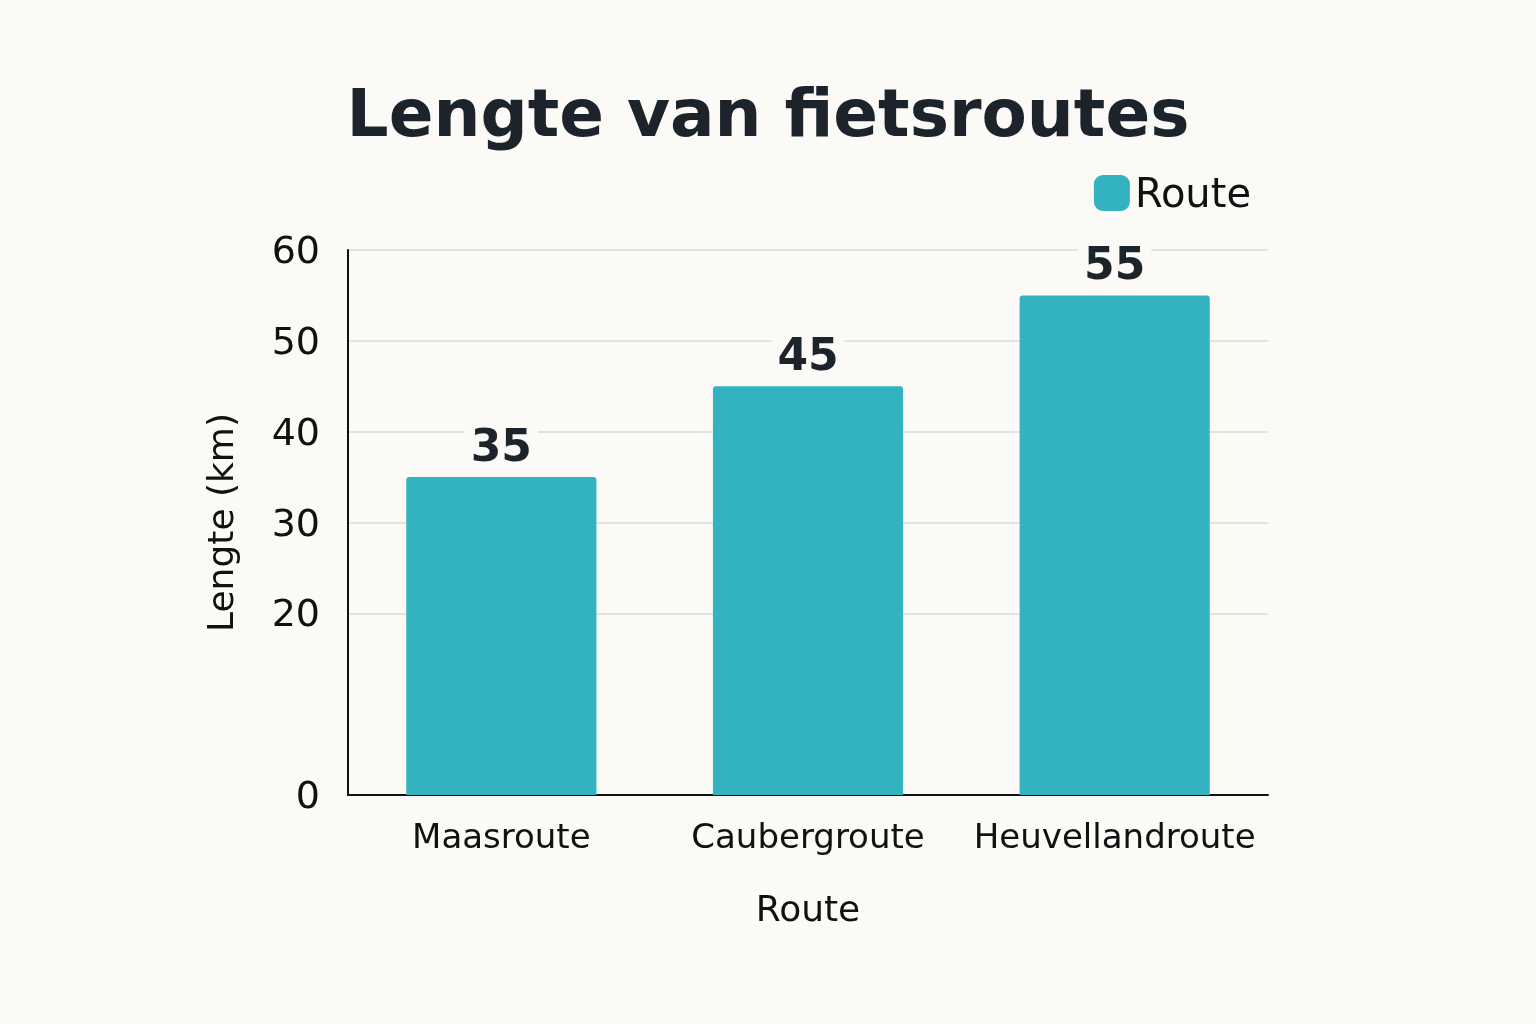  Describe the element at coordinates (295, 613) in the screenshot. I see `y-tick-label: 20` at that location.